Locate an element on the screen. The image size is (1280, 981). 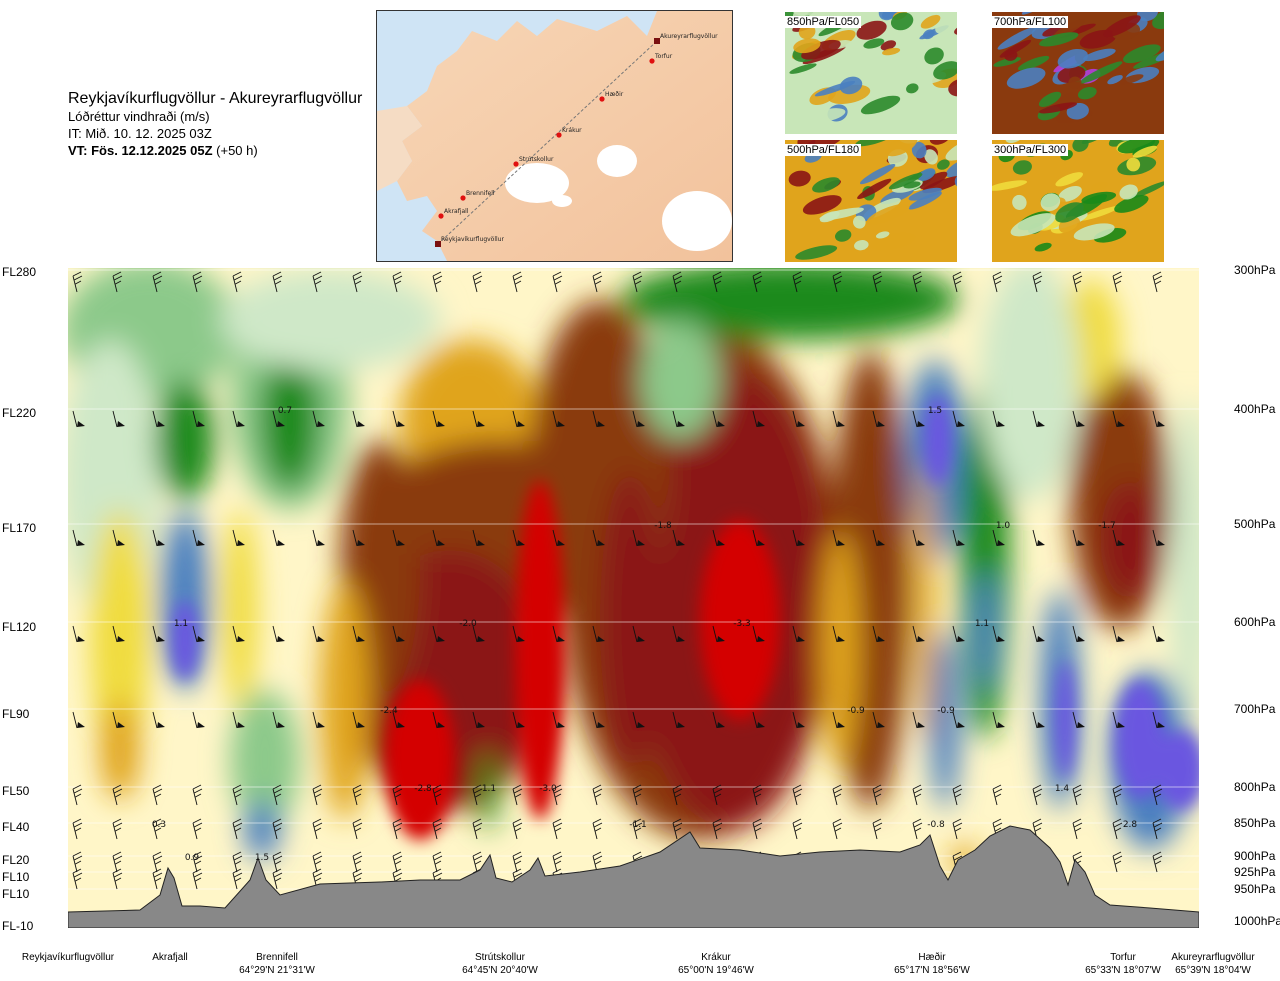
location-label: Krákur 65°00'N 19°46'W is located at coordinates (716, 964).